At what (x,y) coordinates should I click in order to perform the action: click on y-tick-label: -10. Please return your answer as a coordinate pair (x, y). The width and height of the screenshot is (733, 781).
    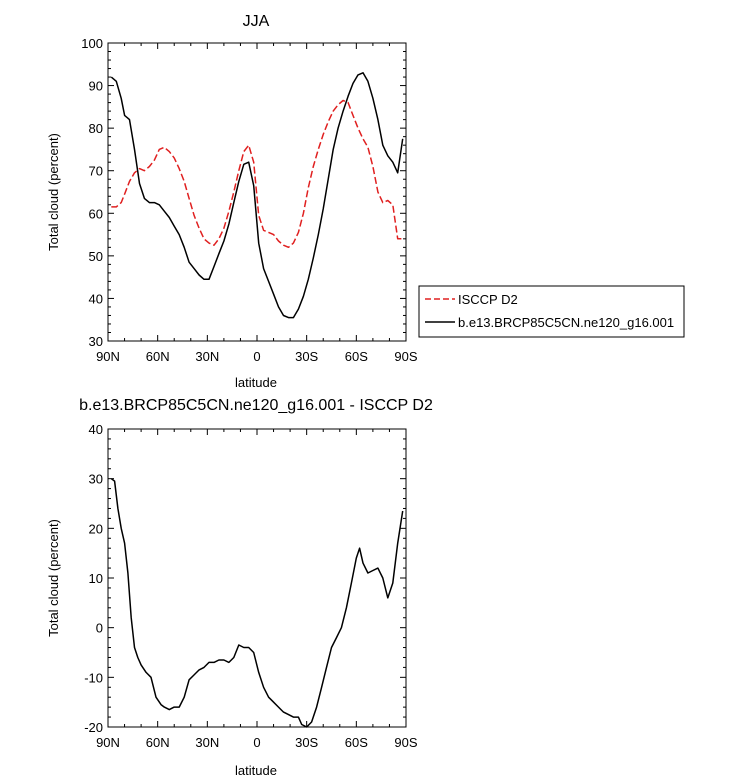
    Looking at the image, I should click on (93, 677).